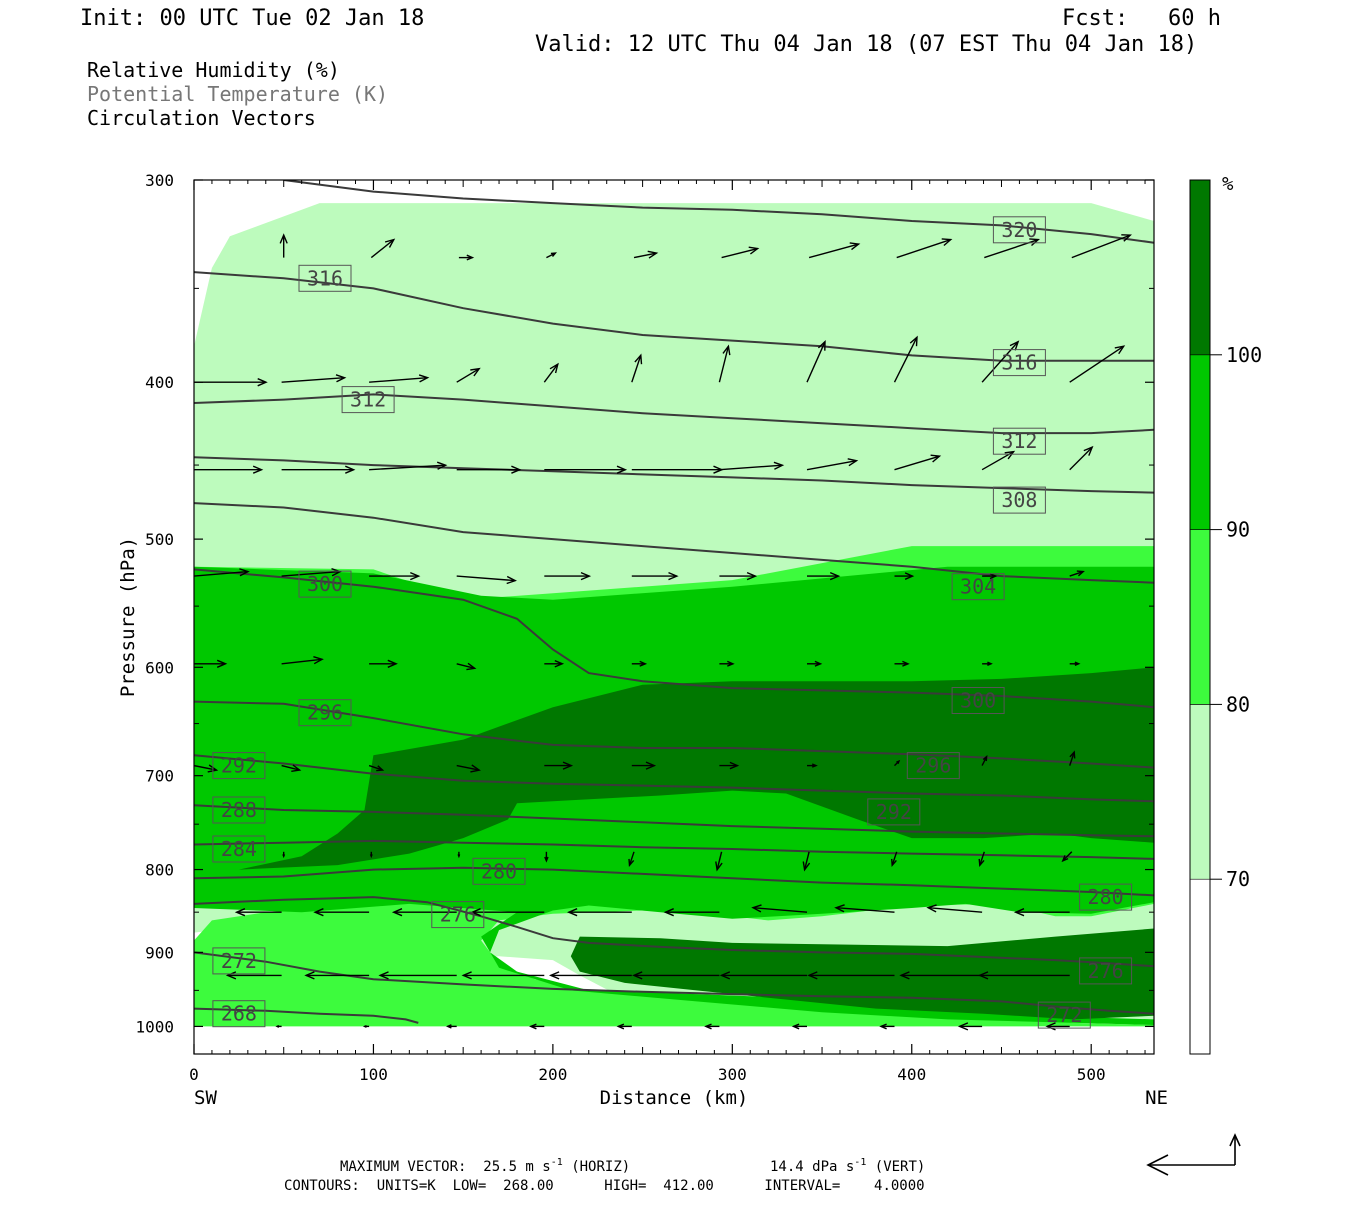 Image resolution: width=1350 pixels, height=1205 pixels. I want to click on colorbar-segment, so click(1200, 966).